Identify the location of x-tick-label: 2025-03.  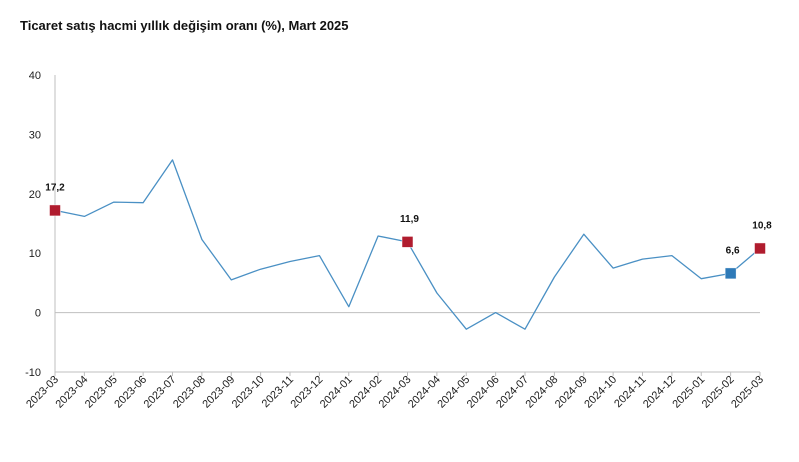
(747, 392).